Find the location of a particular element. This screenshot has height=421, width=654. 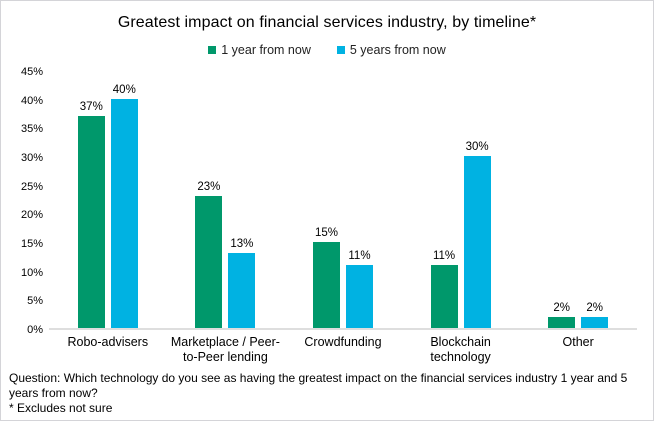

x-category-label-text: Blockchain technology is located at coordinates (460, 350).